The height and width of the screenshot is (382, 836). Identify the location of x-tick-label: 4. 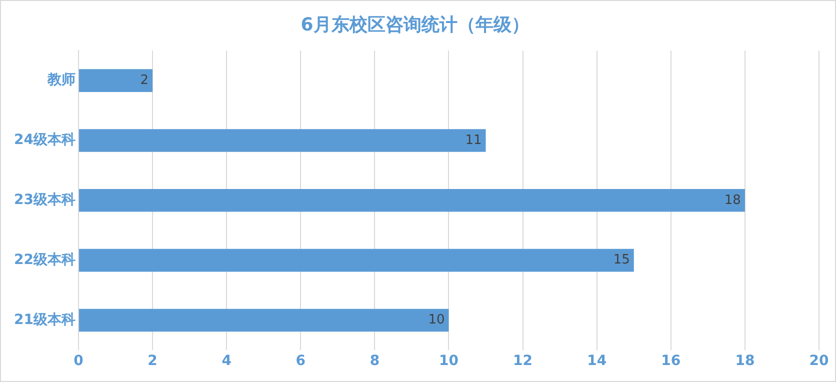
(227, 361).